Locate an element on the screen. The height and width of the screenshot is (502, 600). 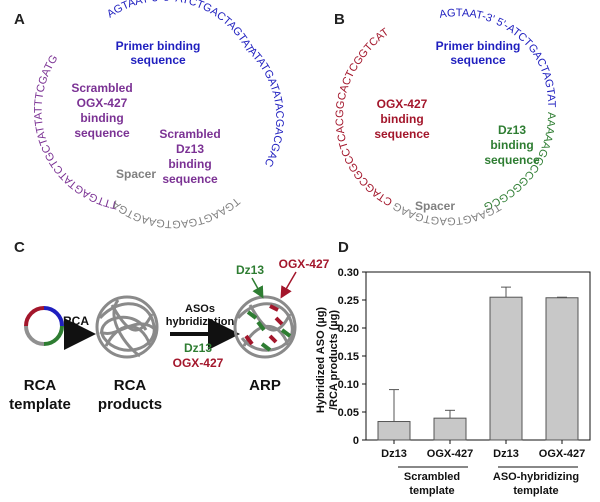
panel-b-primer-label-2: sequence is located at coordinates (478, 60).